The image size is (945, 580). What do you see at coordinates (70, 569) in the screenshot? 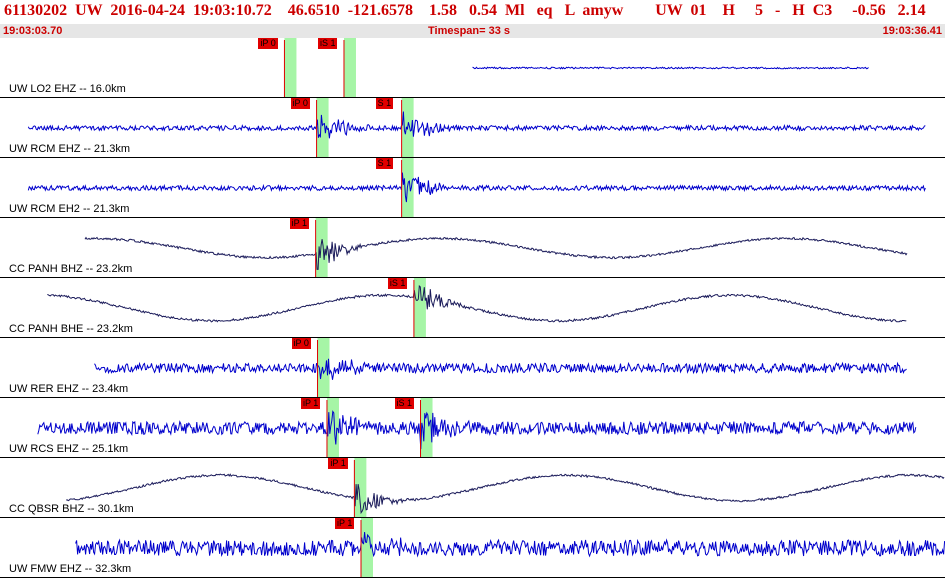
I see `channel-label: UW FMW EHZ -- 32.3km` at bounding box center [70, 569].